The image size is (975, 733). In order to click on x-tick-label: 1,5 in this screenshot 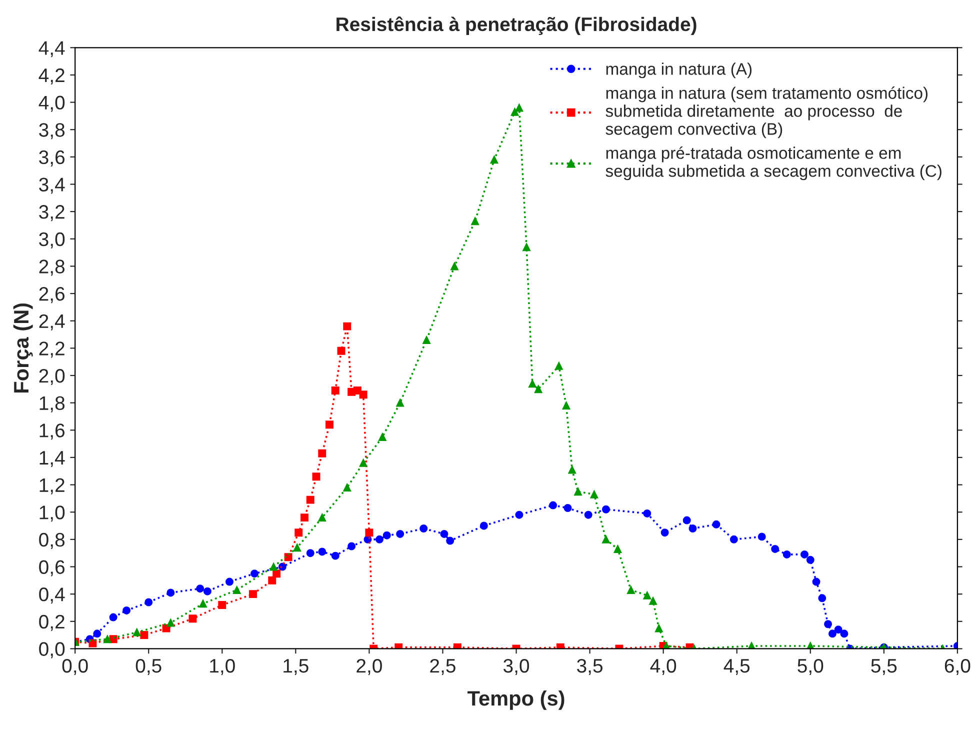, I will do `click(296, 667)`.